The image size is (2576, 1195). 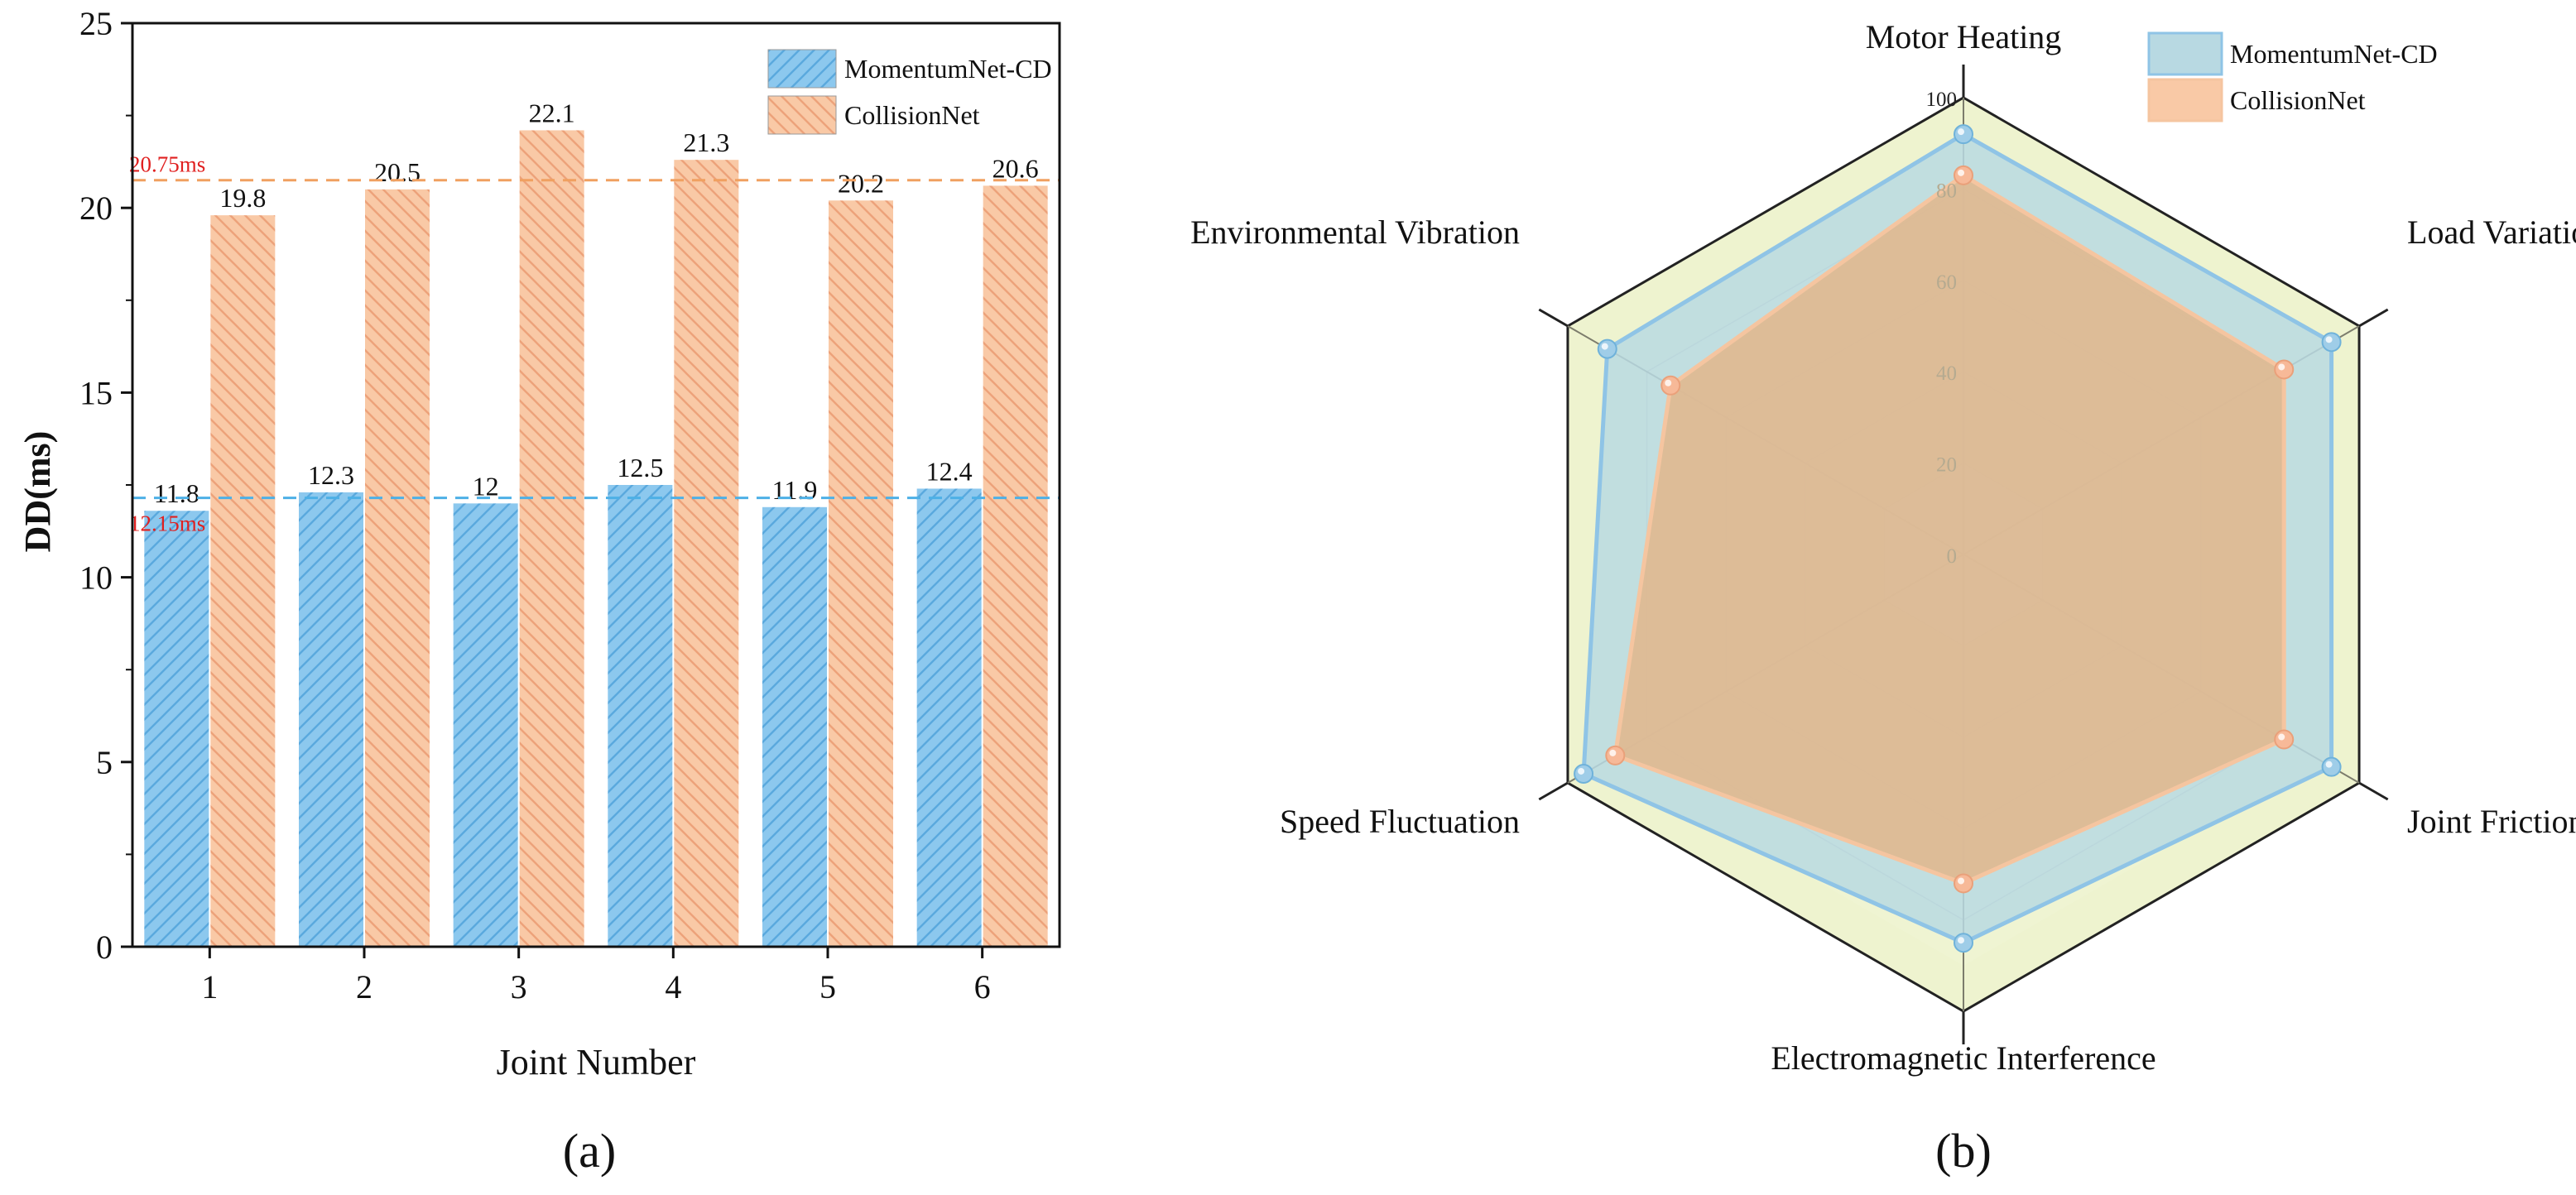 What do you see at coordinates (948, 69) in the screenshot?
I see `legend-label-momentum: MomentumNet-CD` at bounding box center [948, 69].